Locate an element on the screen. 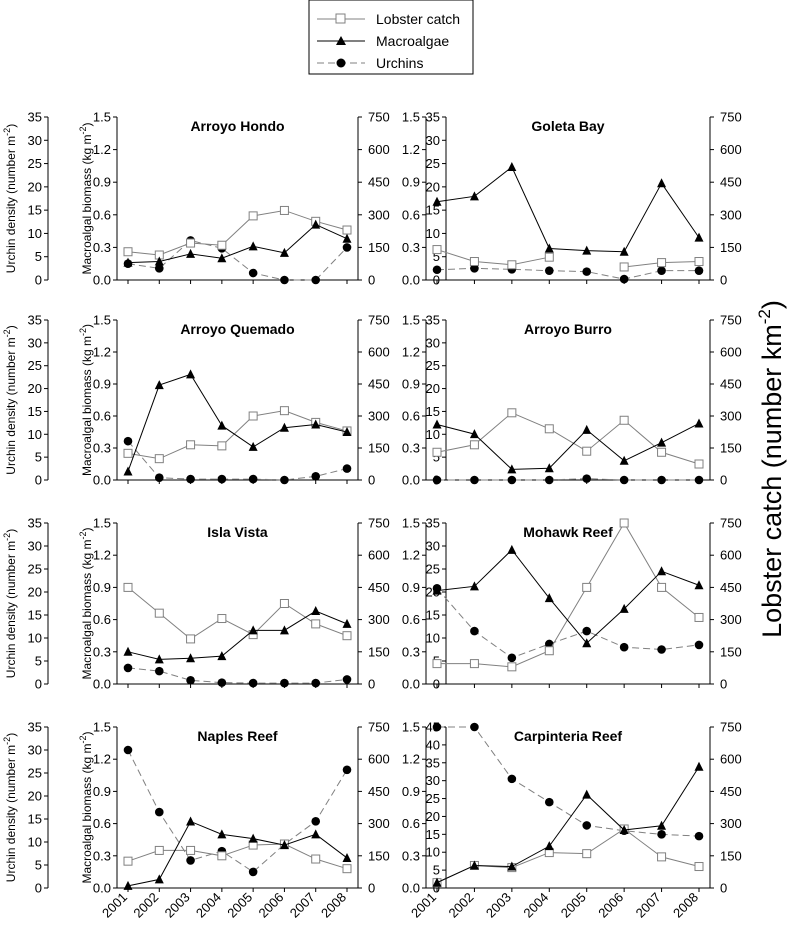 This screenshot has height=935, width=794. urchin-tick-label: 5 is located at coordinates (38, 457).